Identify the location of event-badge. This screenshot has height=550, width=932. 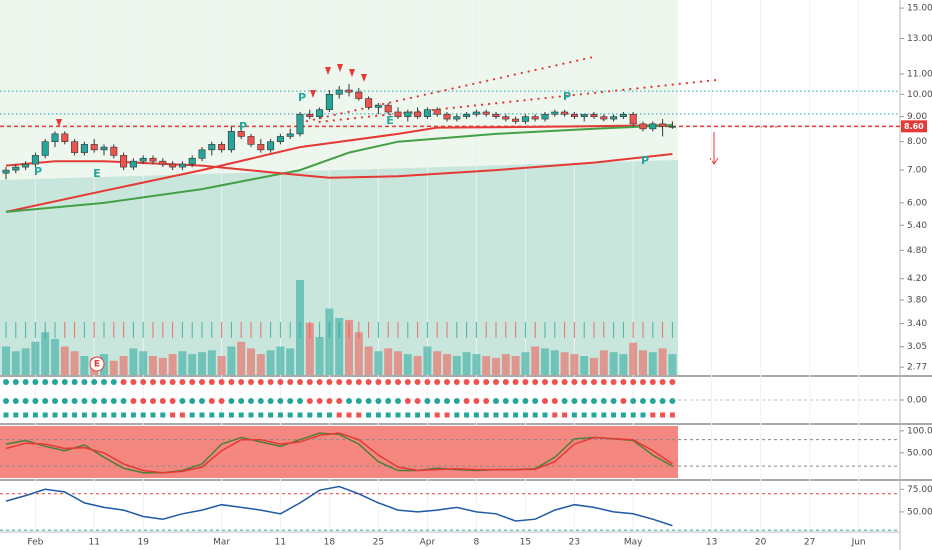
(97, 364).